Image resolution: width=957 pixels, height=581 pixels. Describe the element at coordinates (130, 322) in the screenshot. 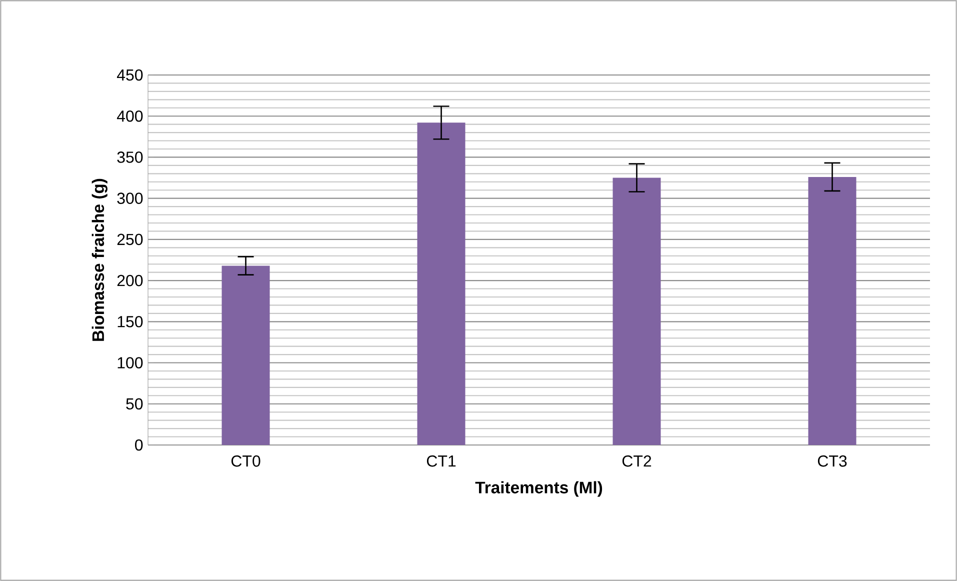

I see `y-tick-label: 150` at that location.